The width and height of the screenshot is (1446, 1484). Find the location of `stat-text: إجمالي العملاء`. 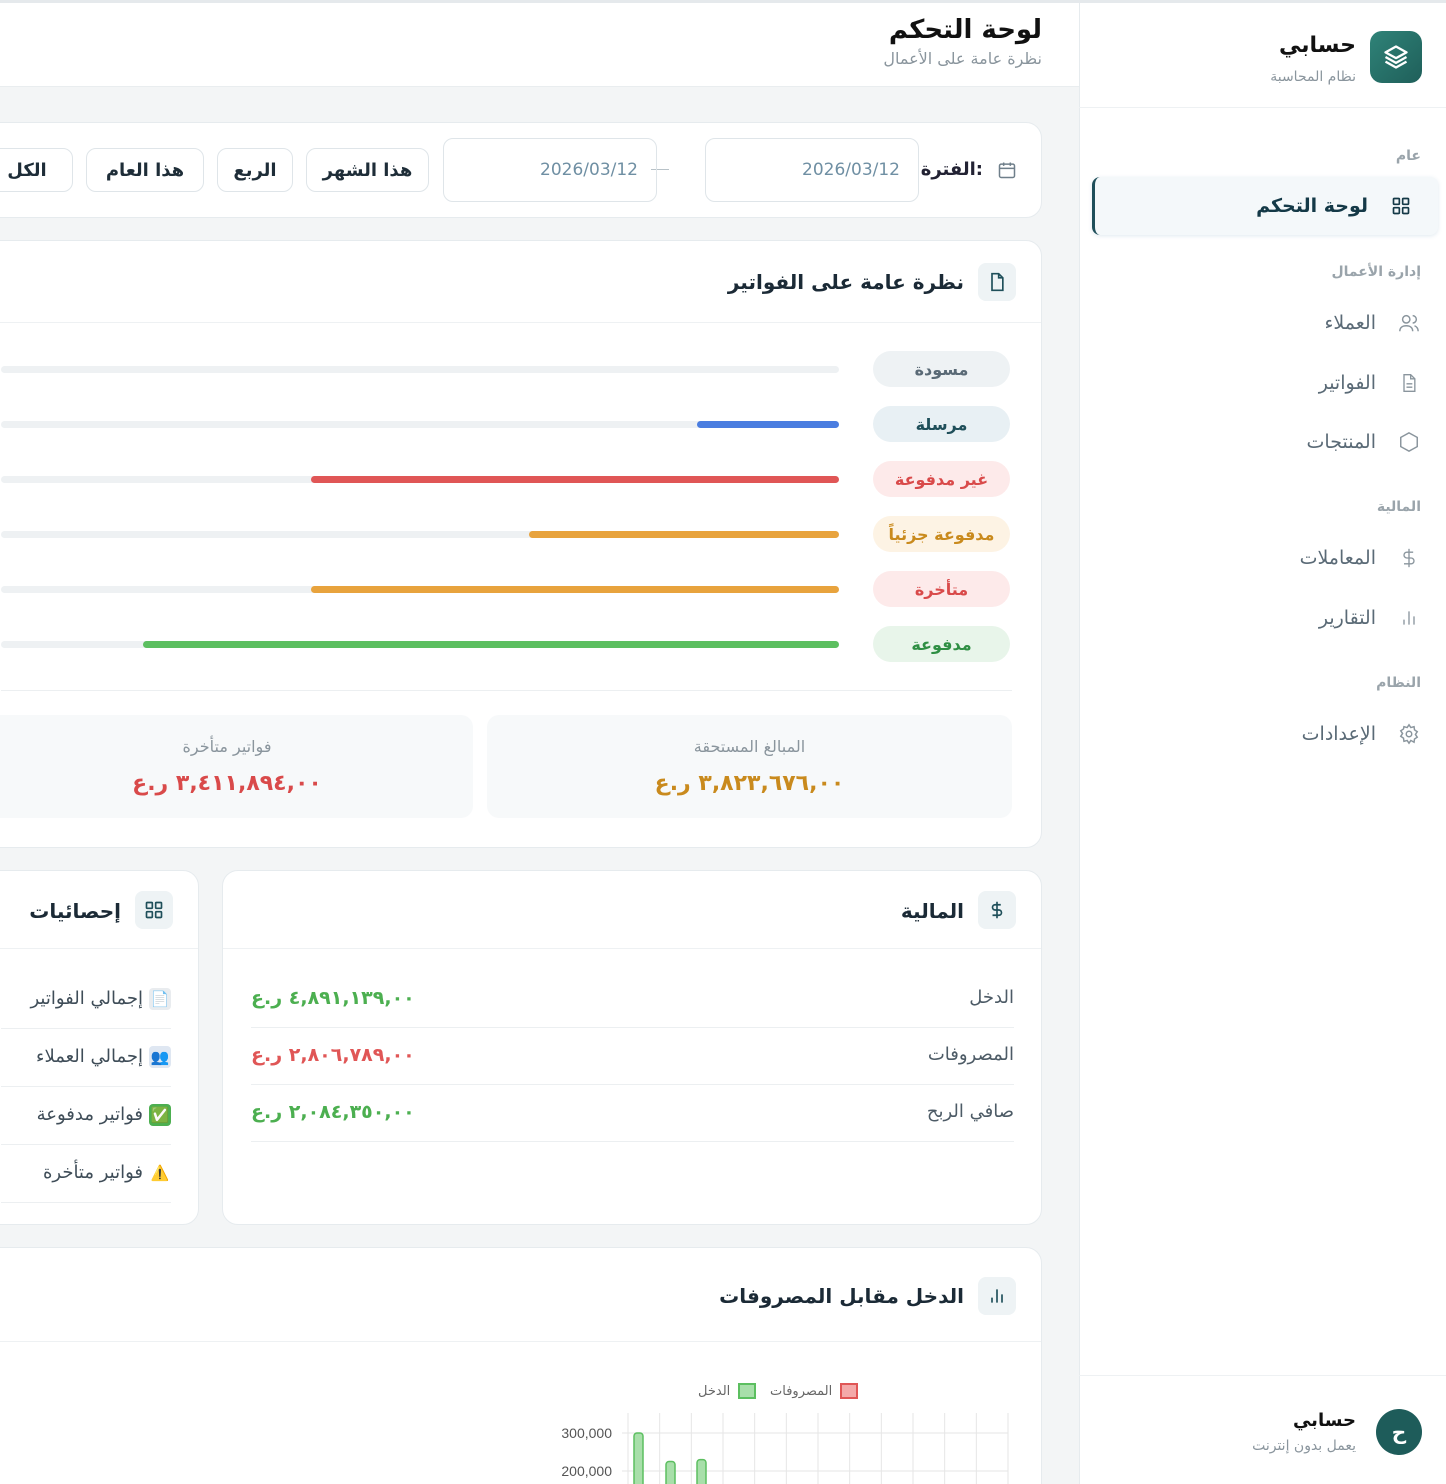

stat-text: إجمالي العملاء is located at coordinates (89, 1056).